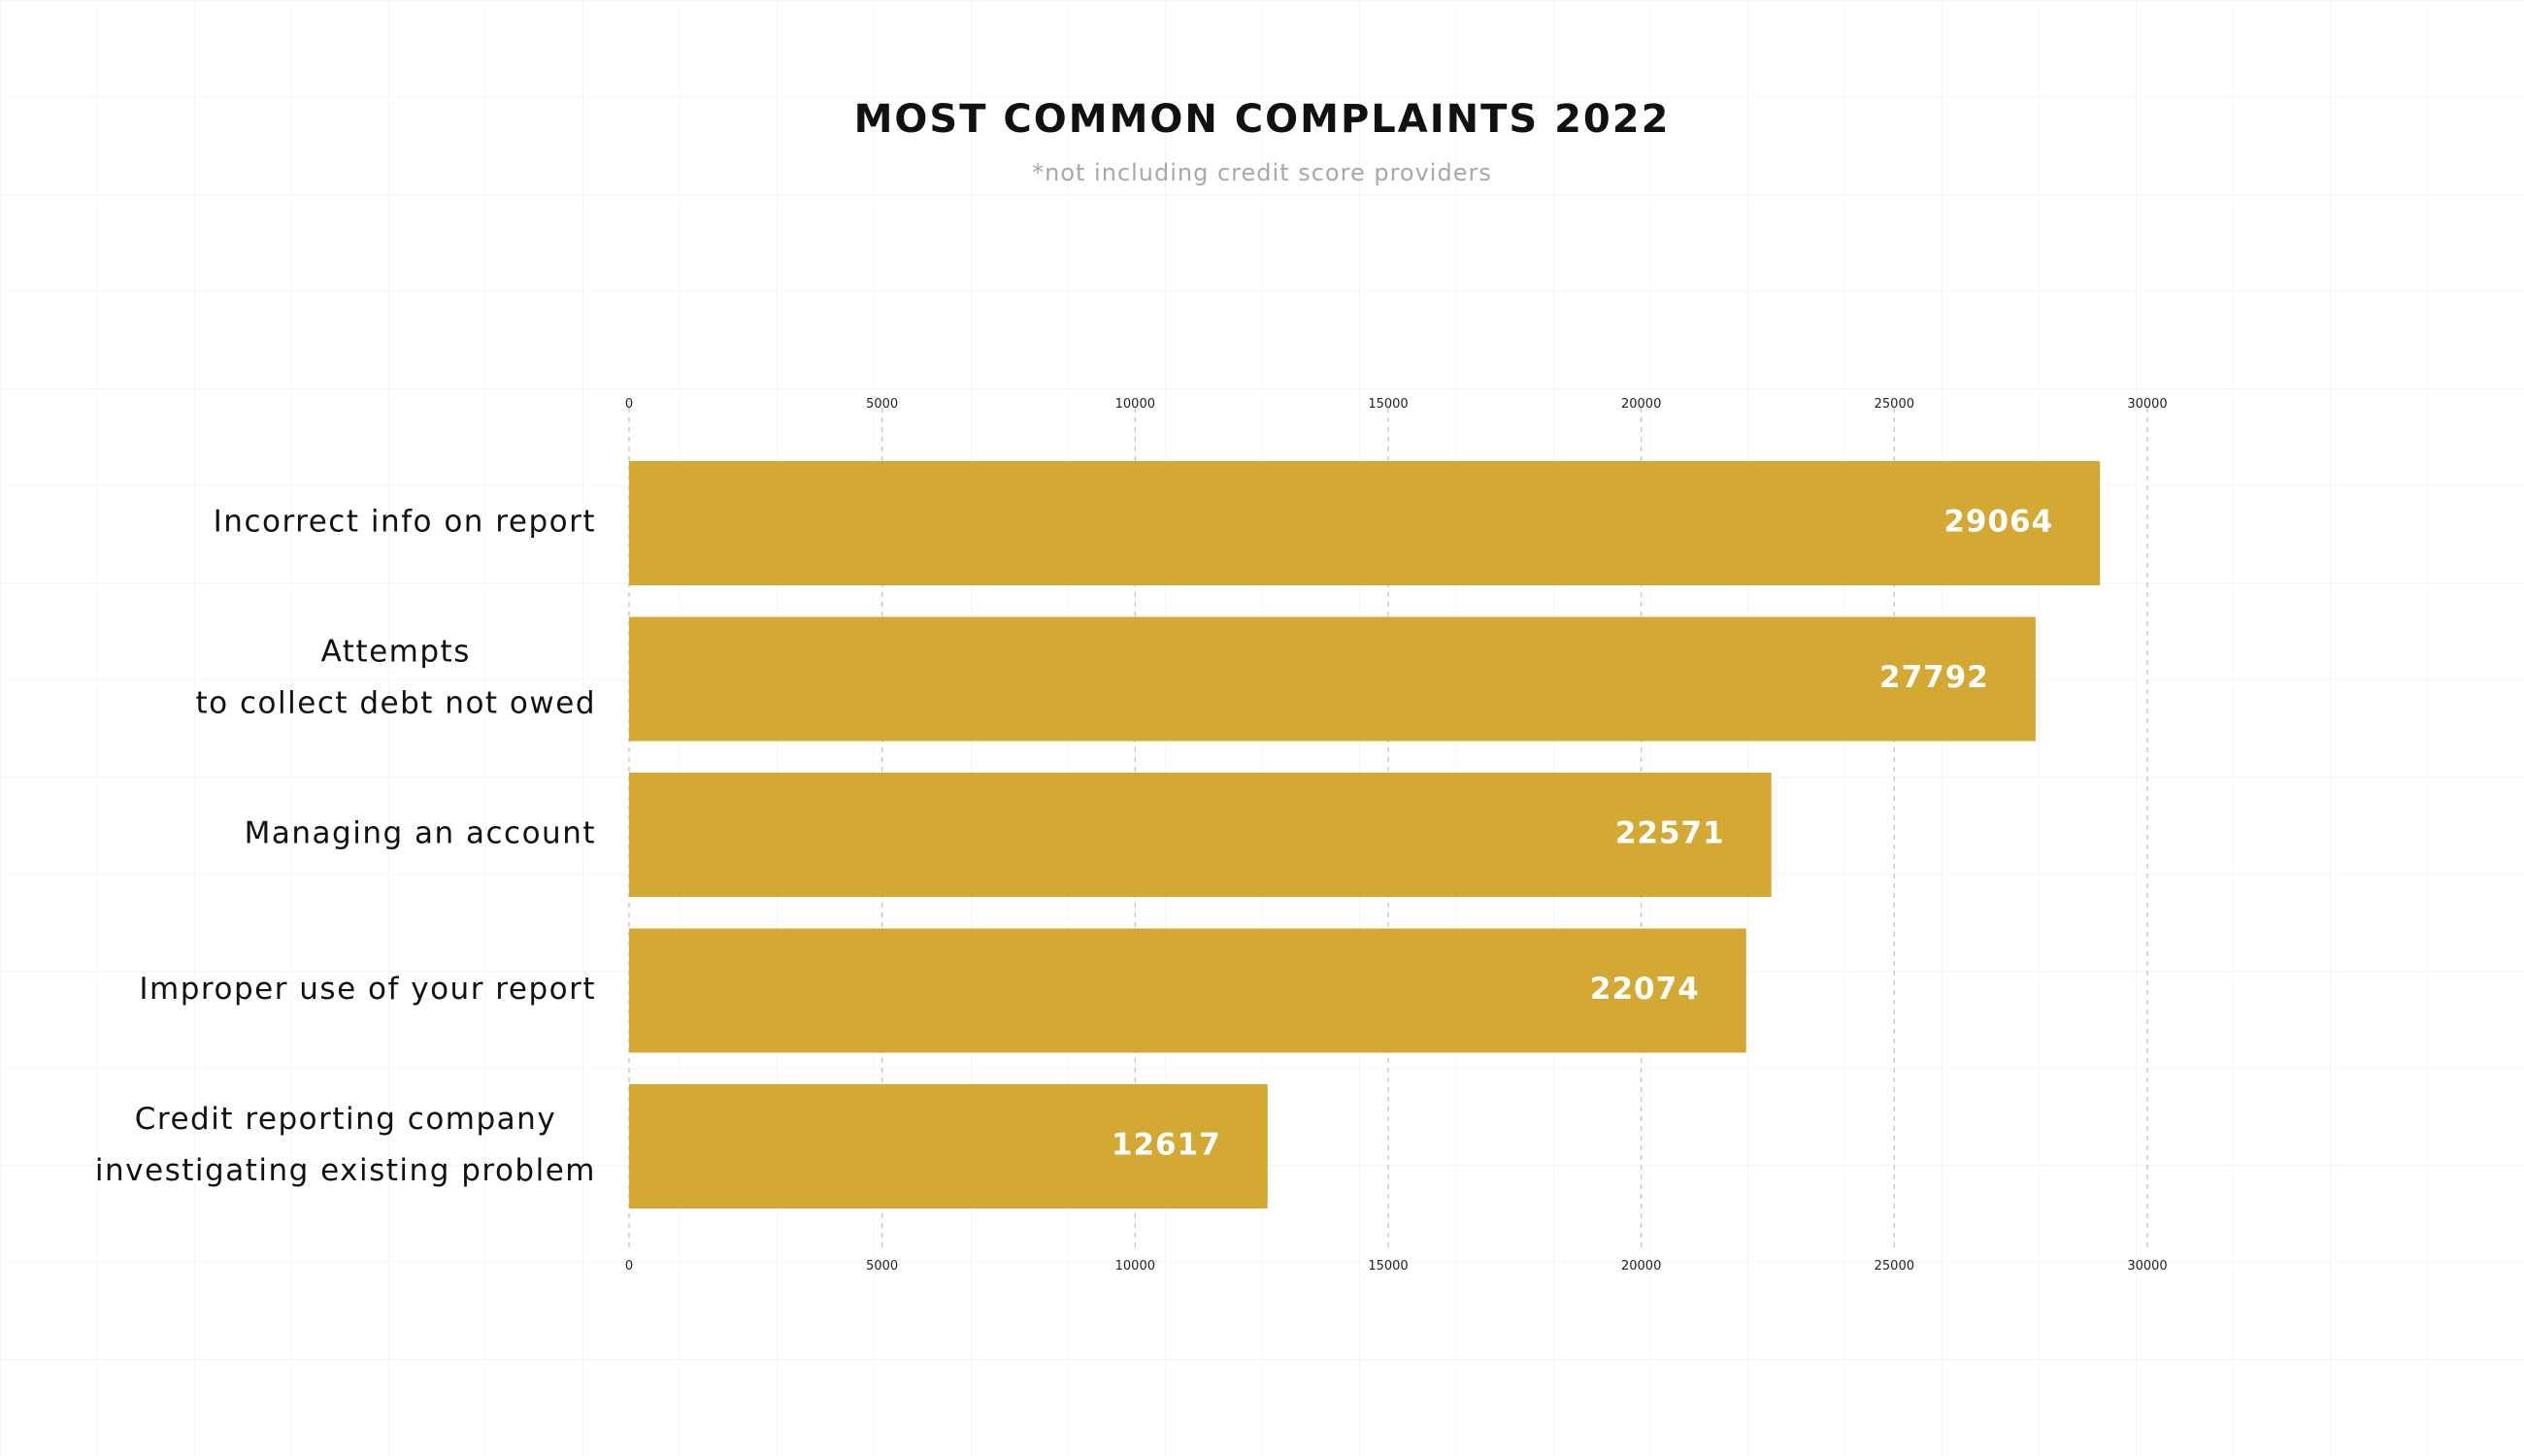  I want to click on category-label-line: Credit reporting company, so click(345, 1119).